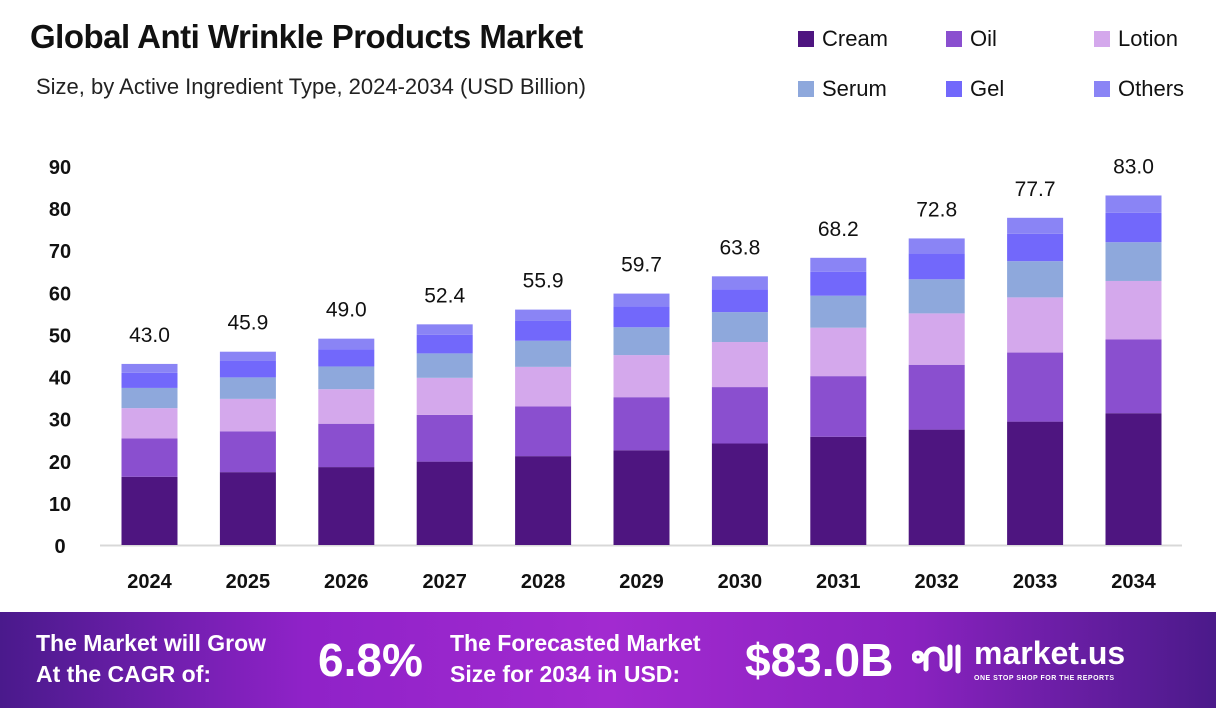 The height and width of the screenshot is (708, 1216). I want to click on bar-segment-cream-2030, so click(739, 494).